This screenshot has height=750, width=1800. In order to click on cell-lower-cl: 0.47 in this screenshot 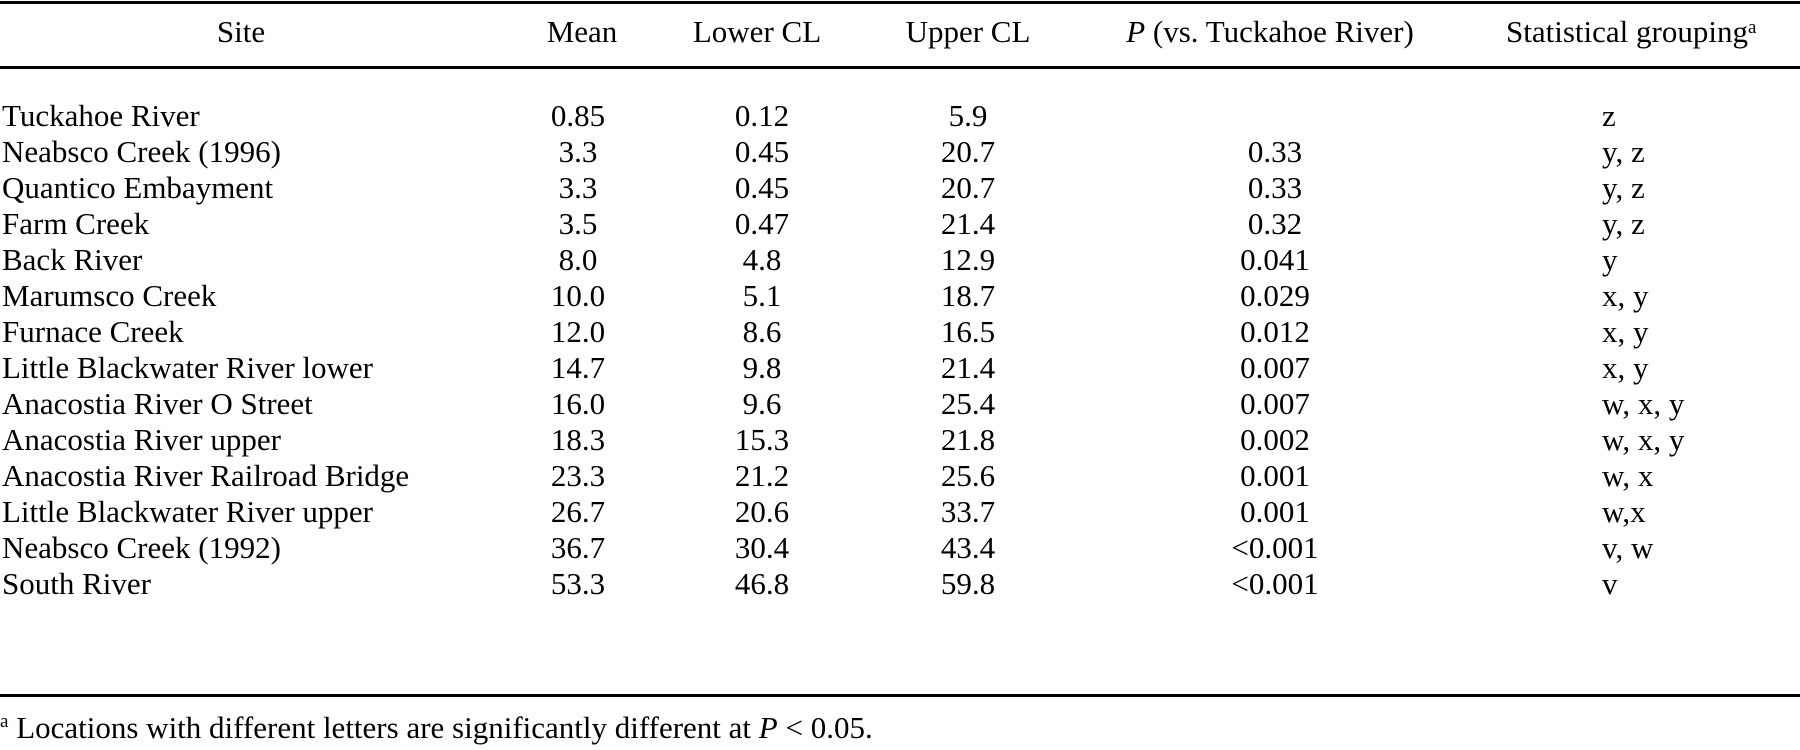, I will do `click(762, 223)`.